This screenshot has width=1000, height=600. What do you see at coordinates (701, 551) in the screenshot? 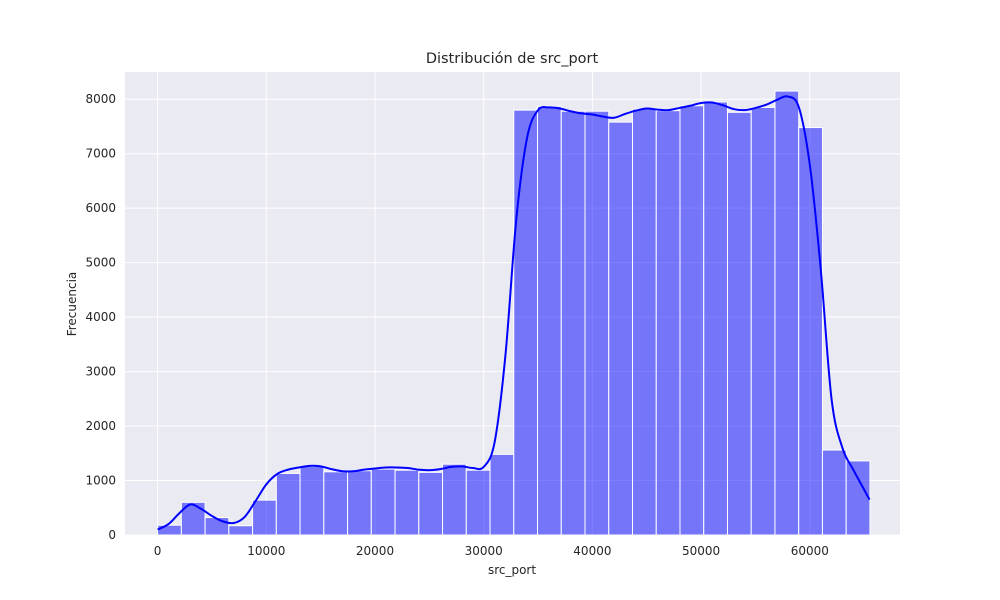
I see `x-tick-label: 50000` at bounding box center [701, 551].